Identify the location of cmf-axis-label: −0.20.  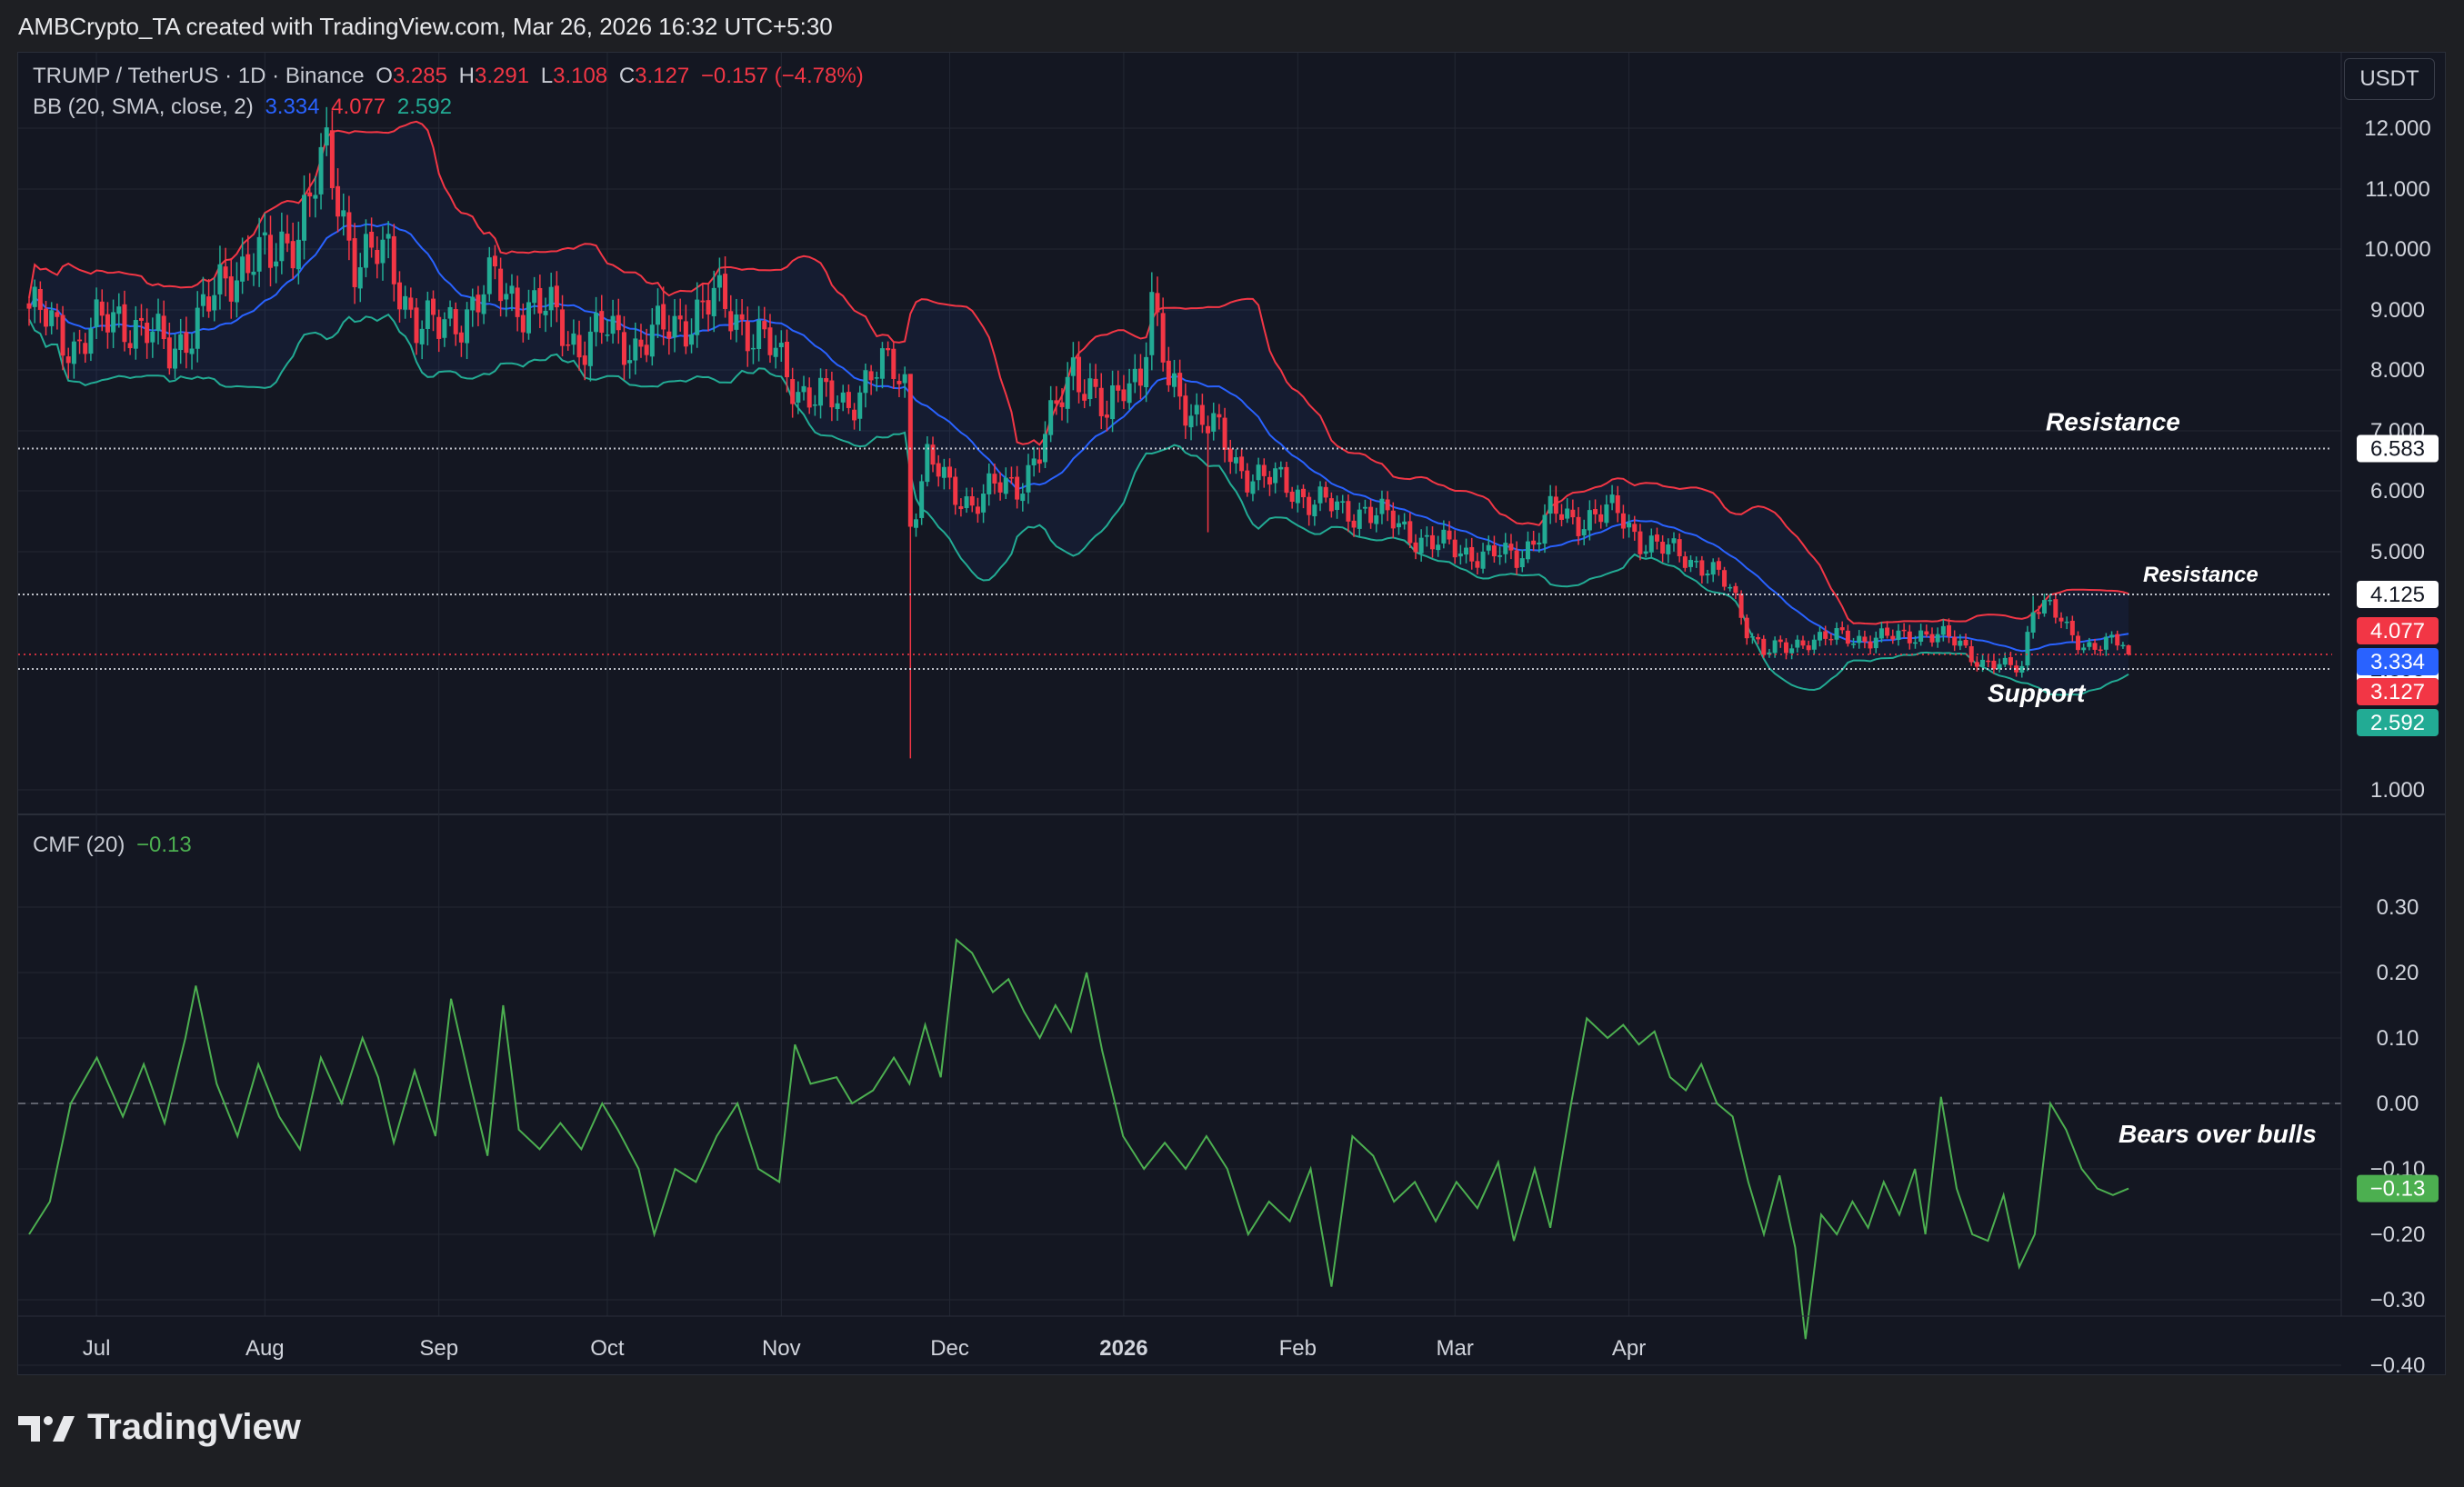
(2398, 1235).